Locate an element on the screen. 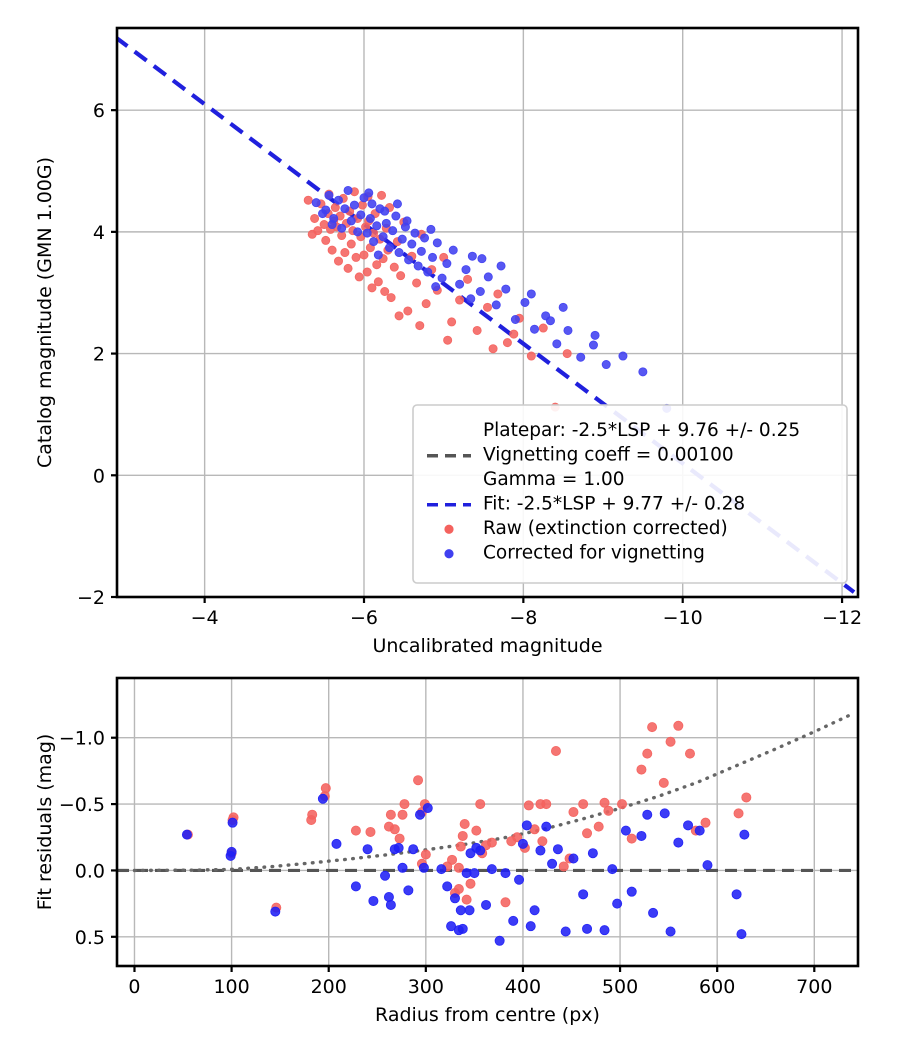 The image size is (900, 1050). x-axis-label: Uncalibrated magnitude is located at coordinates (487, 646).